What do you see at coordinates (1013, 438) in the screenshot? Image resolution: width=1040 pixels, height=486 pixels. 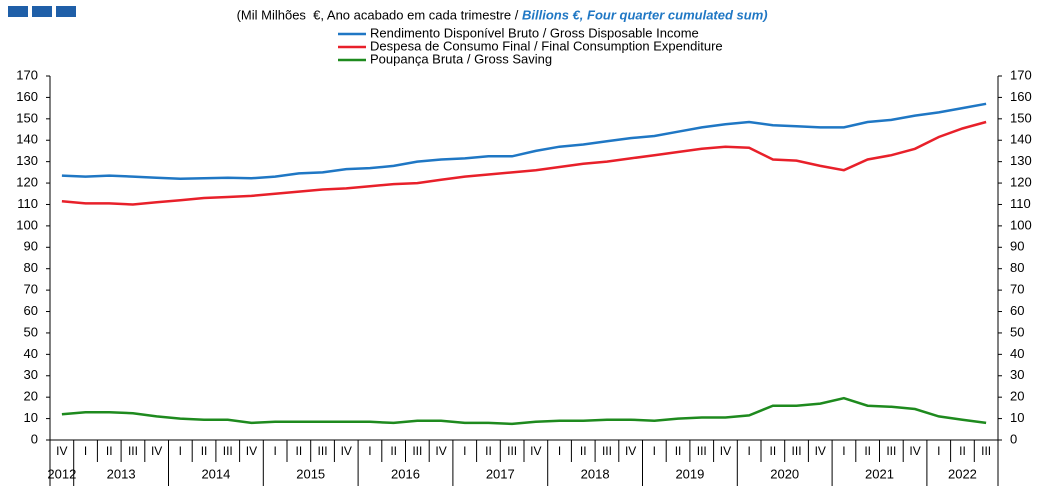 I see `y-tick-label-right: 0` at bounding box center [1013, 438].